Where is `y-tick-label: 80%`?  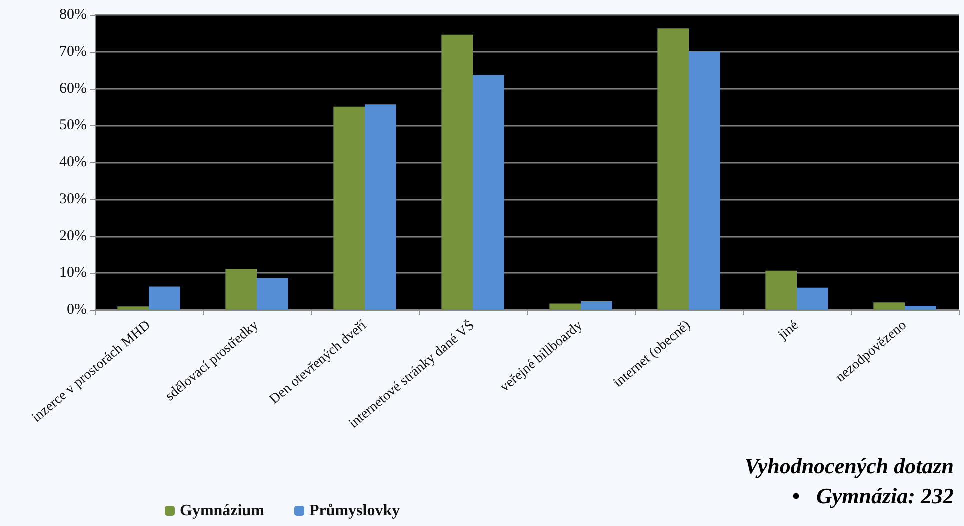
y-tick-label: 80% is located at coordinates (73, 15).